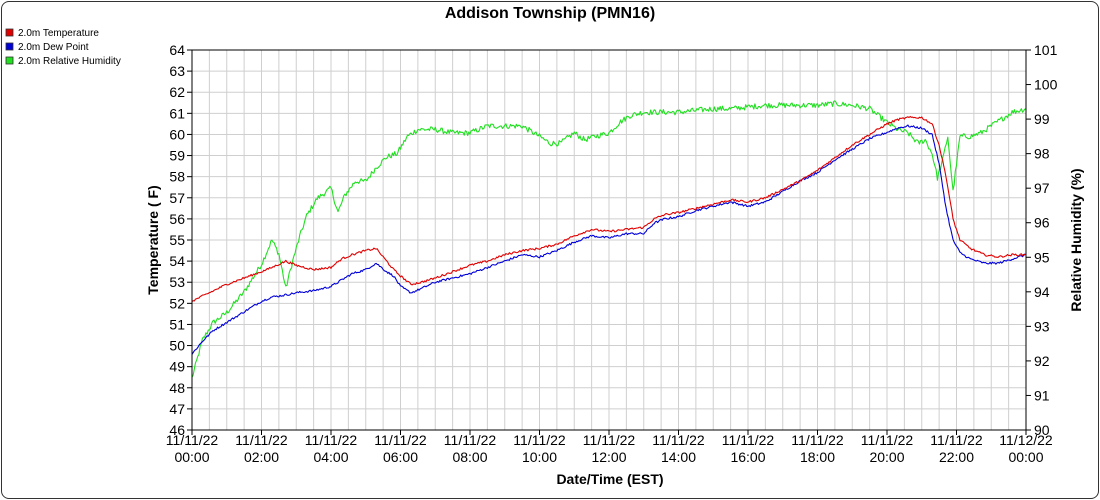  I want to click on y2-tick-label: 91, so click(1042, 395).